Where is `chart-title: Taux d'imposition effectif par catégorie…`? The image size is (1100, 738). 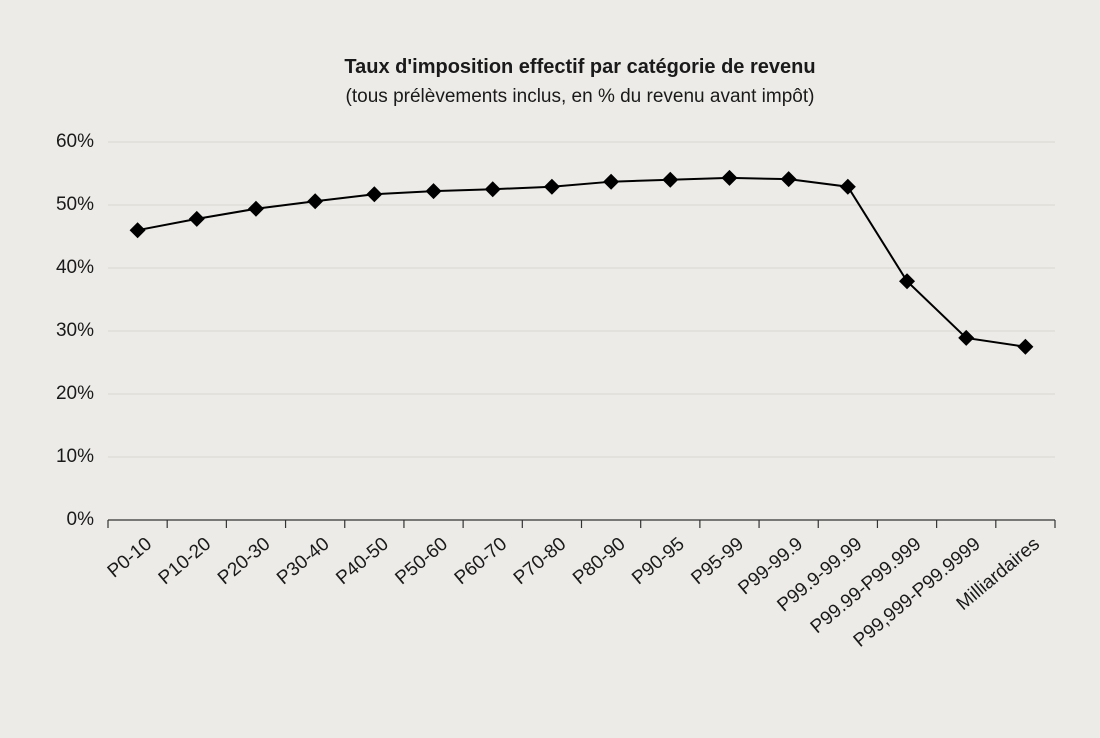 chart-title: Taux d'imposition effectif par catégorie… is located at coordinates (579, 67).